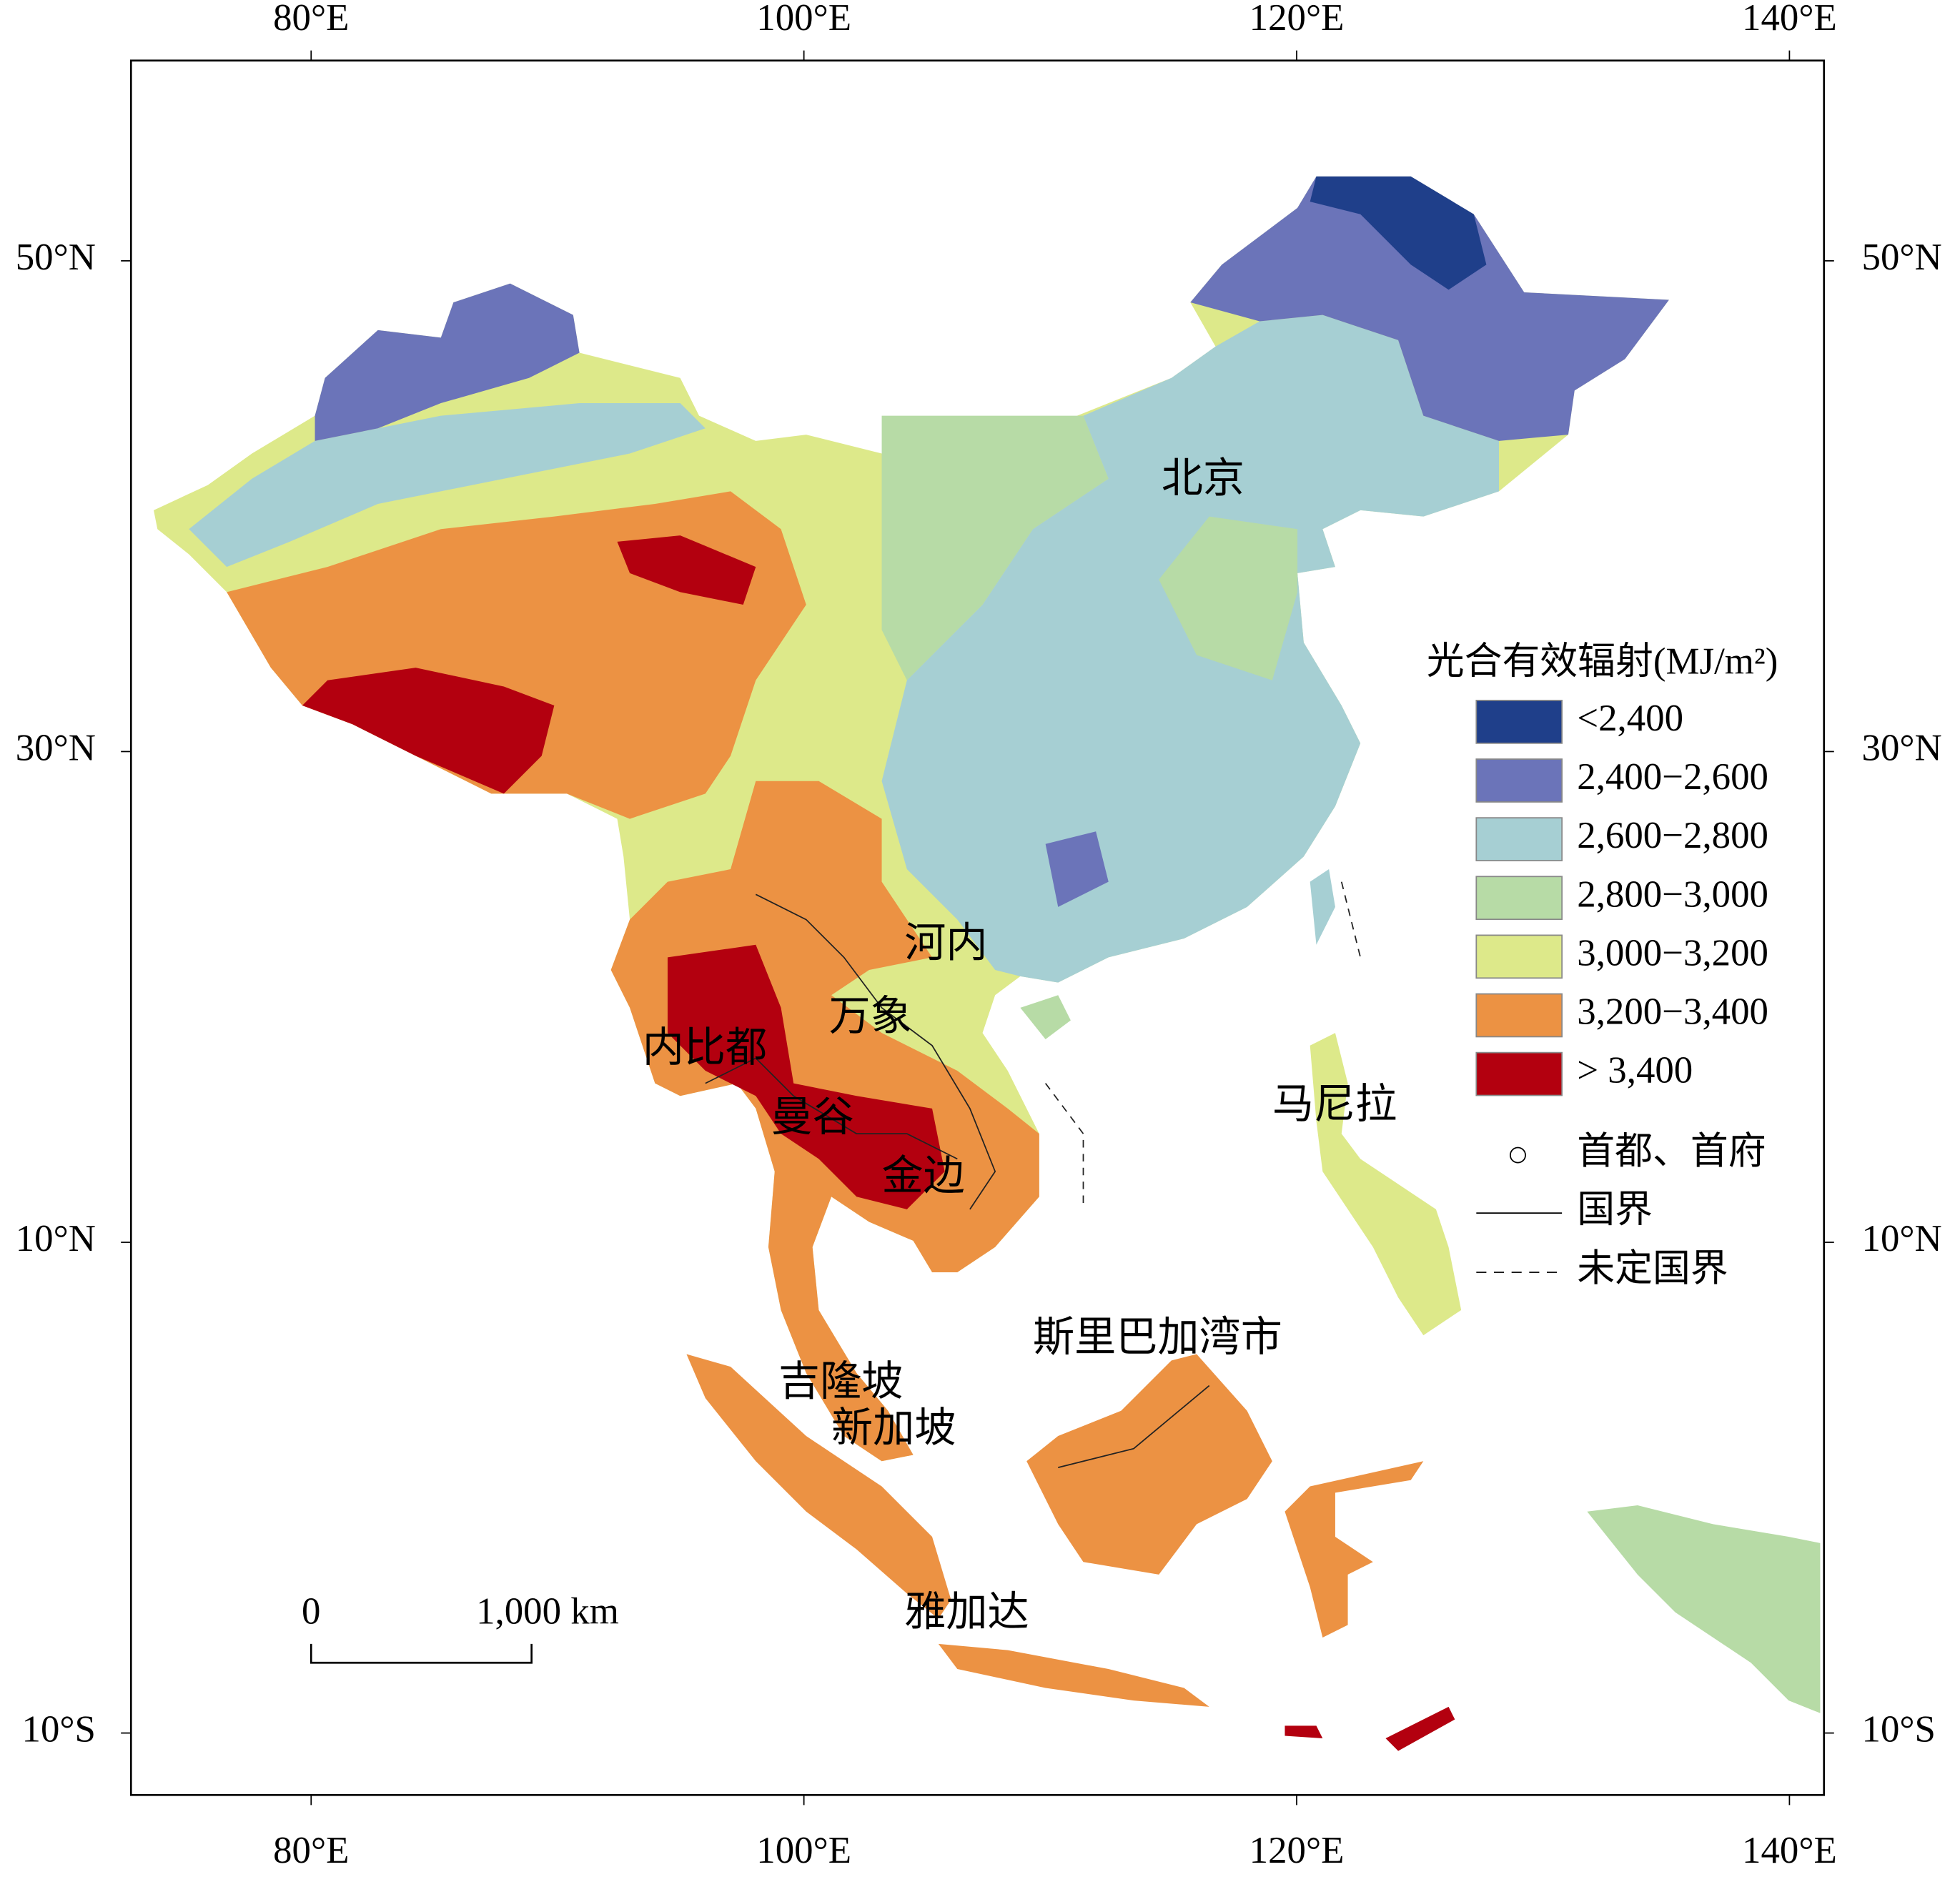 Image resolution: width=1960 pixels, height=1882 pixels. Describe the element at coordinates (893, 1428) in the screenshot. I see `city-label: 新加坡` at that location.